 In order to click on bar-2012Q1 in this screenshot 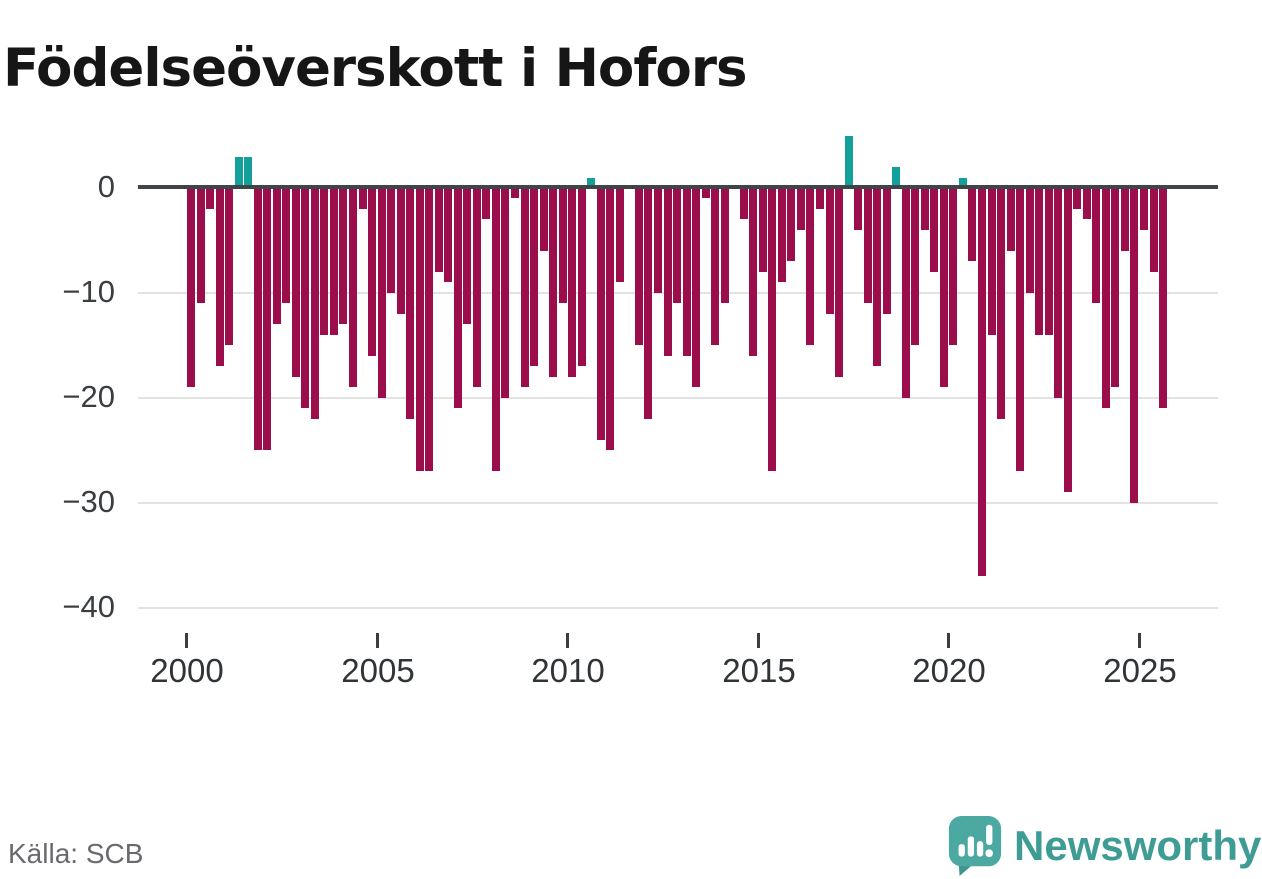, I will do `click(648, 303)`.